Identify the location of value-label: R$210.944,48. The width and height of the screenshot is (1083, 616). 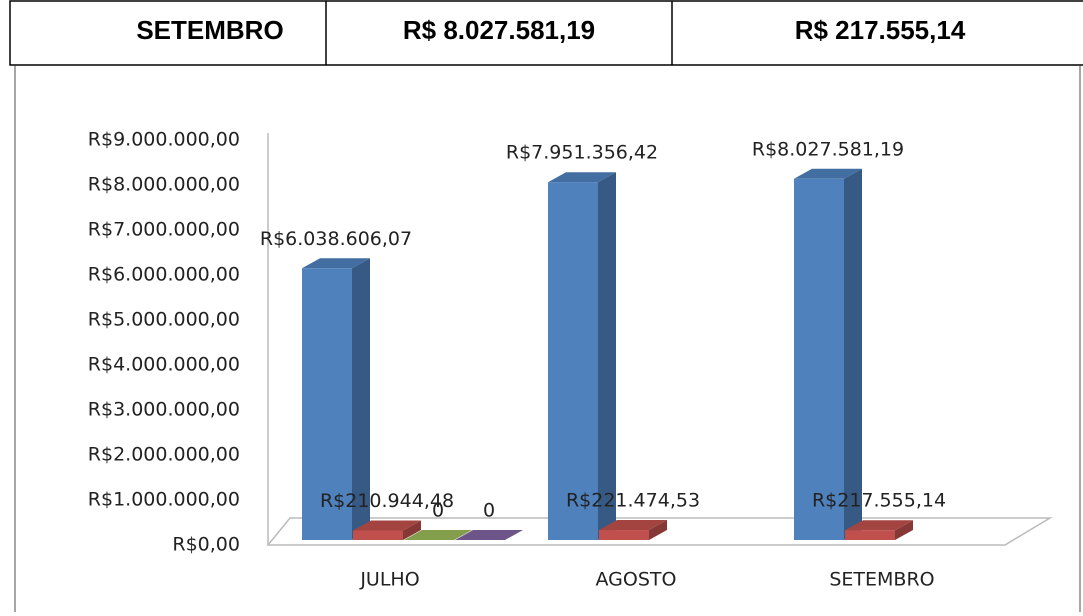
(387, 501).